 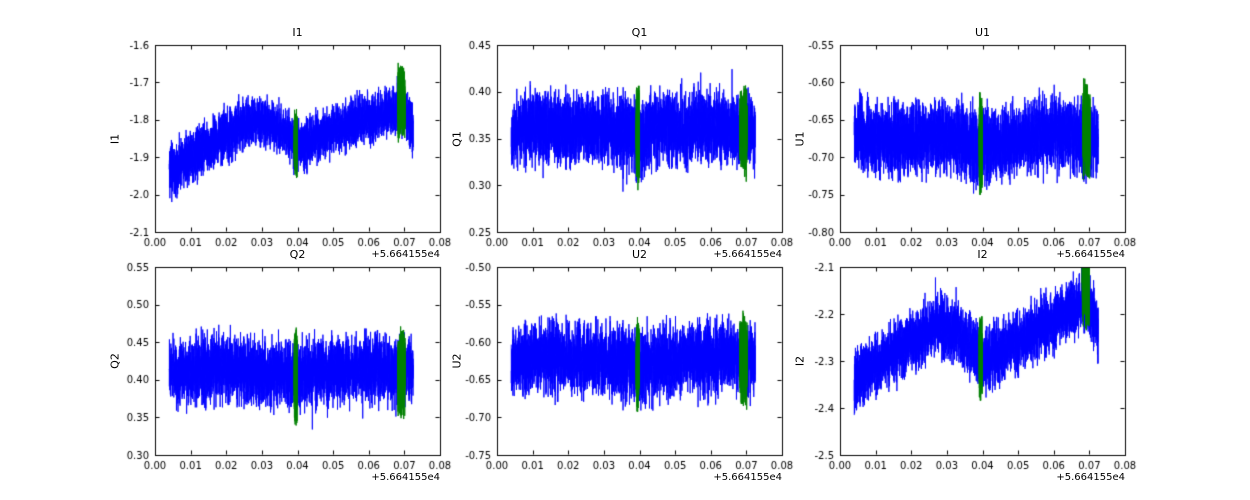 I want to click on y-axis-label-i2: I2, so click(x=800, y=361).